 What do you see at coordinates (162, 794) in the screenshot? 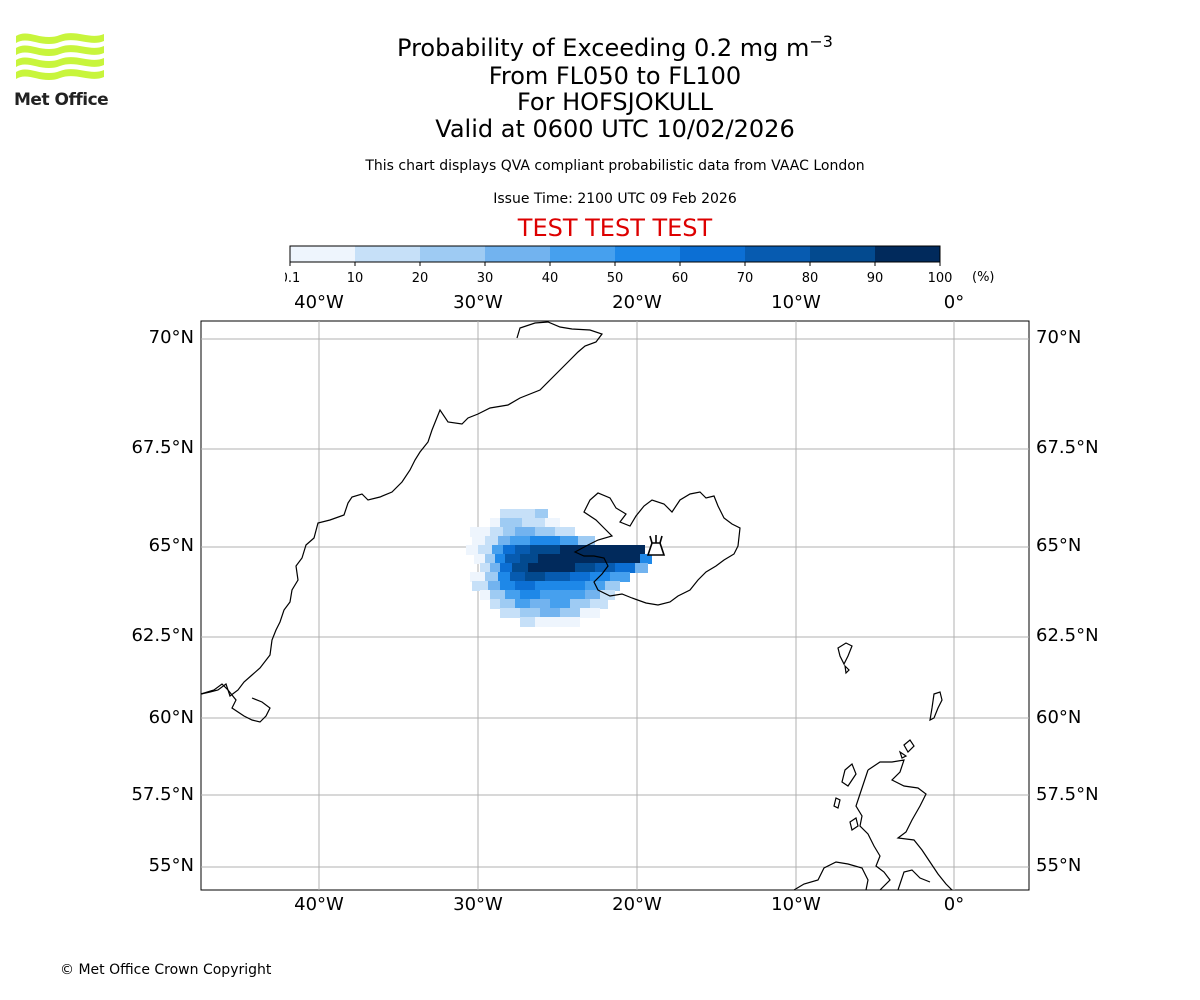
I see `lat-label-left: 57.5°N` at bounding box center [162, 794].